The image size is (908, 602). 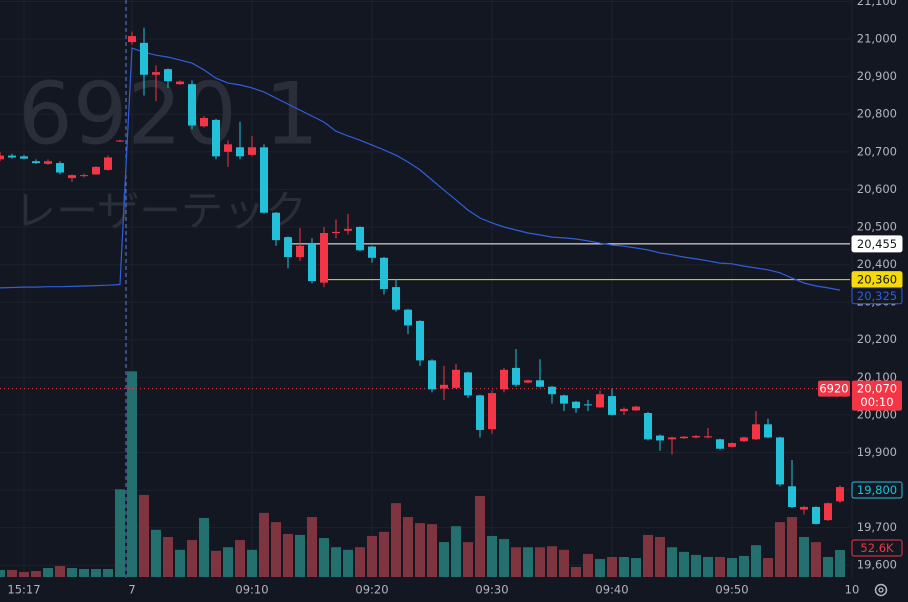 I want to click on y-tick-label: 20,600, so click(x=877, y=189).